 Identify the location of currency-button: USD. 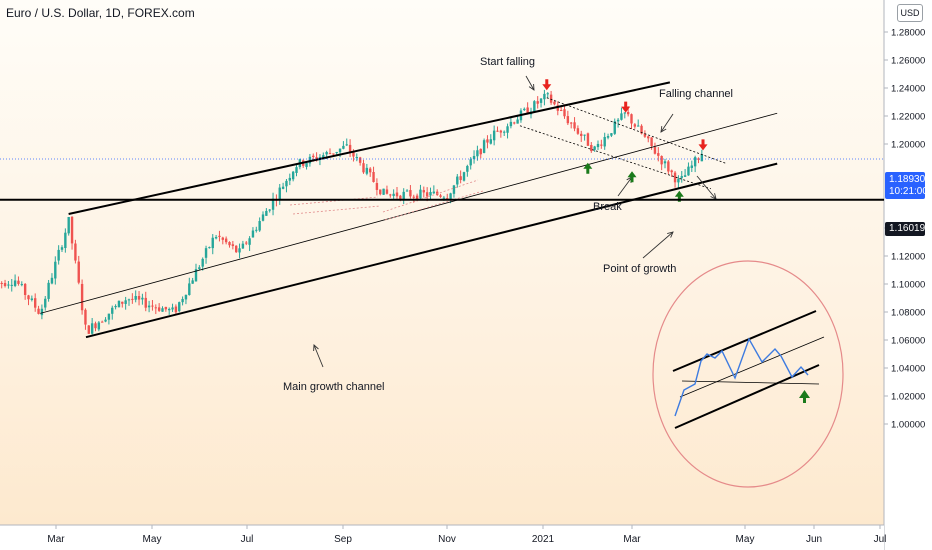
(910, 13).